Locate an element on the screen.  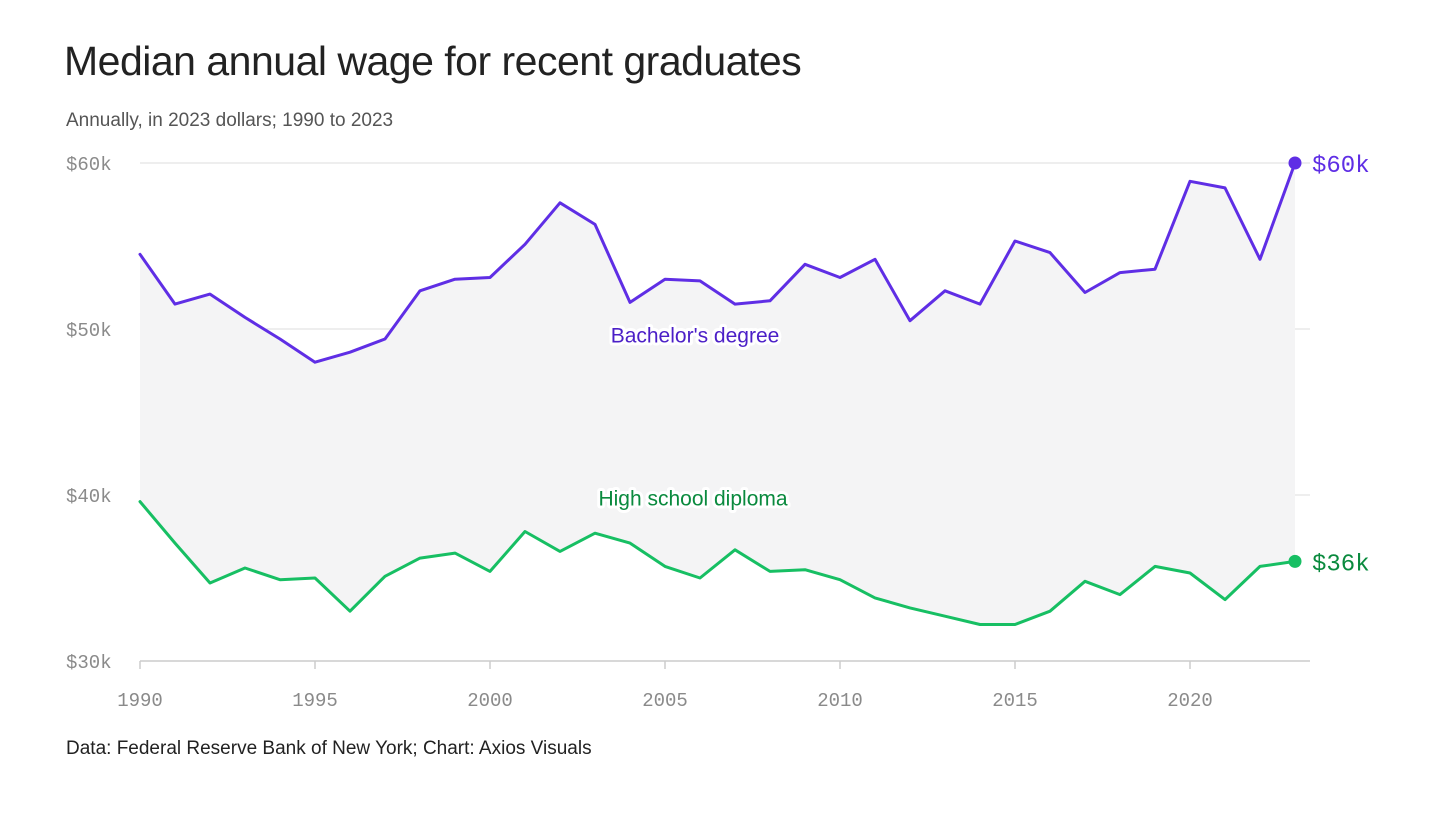
high-school-diploma-label: High school diploma is located at coordinates (692, 498).